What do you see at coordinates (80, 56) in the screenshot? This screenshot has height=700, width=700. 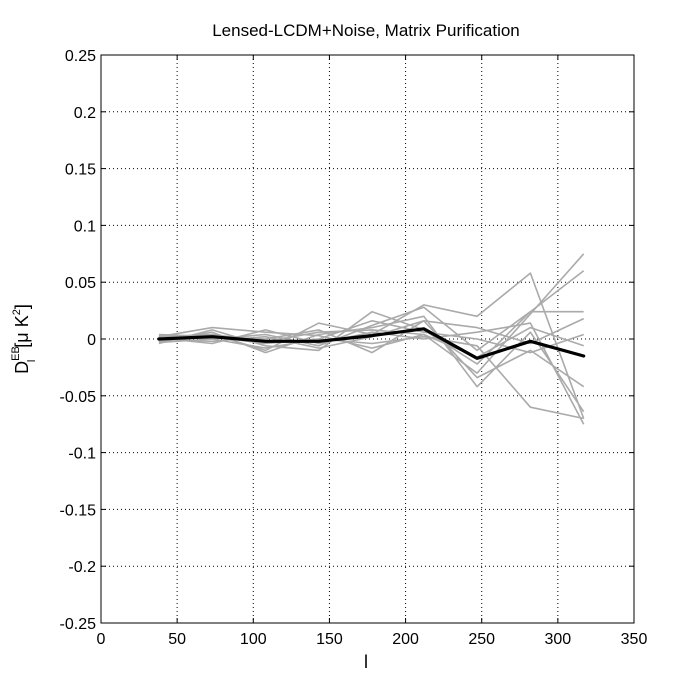 I see `y-tick-label: 0.25` at bounding box center [80, 56].